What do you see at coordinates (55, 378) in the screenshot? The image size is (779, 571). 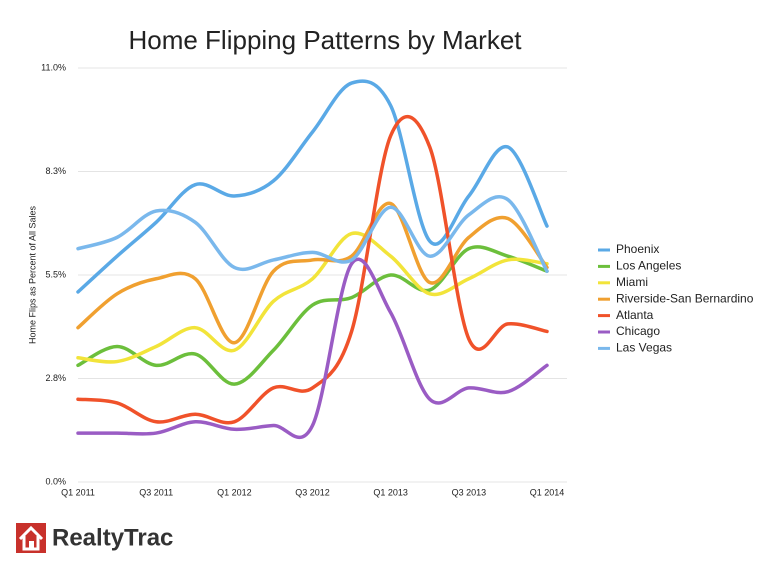 I see `y-tick-label: 2.8%` at bounding box center [55, 378].